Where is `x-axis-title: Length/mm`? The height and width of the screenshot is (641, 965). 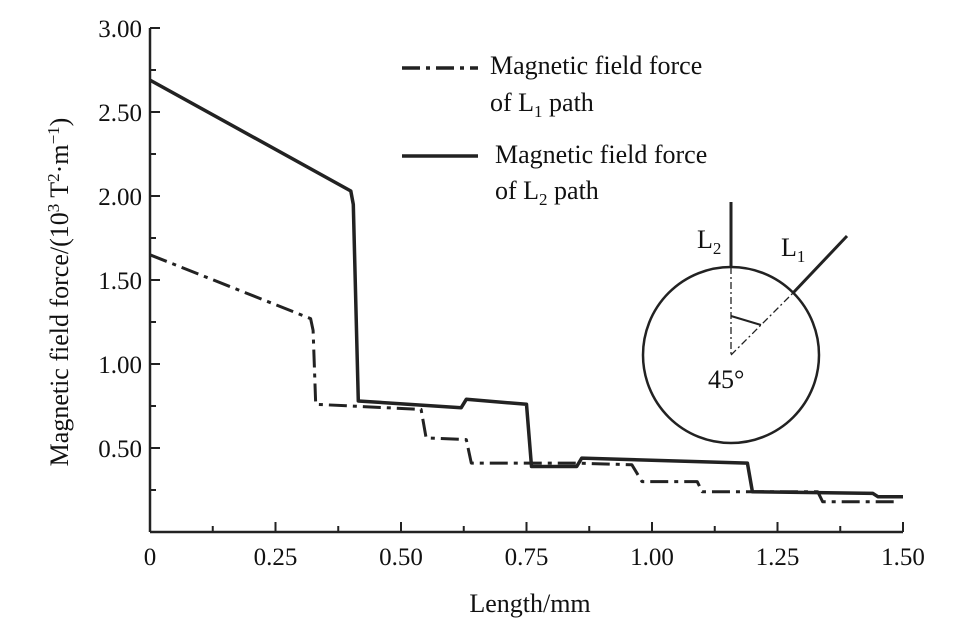
x-axis-title: Length/mm is located at coordinates (529, 603).